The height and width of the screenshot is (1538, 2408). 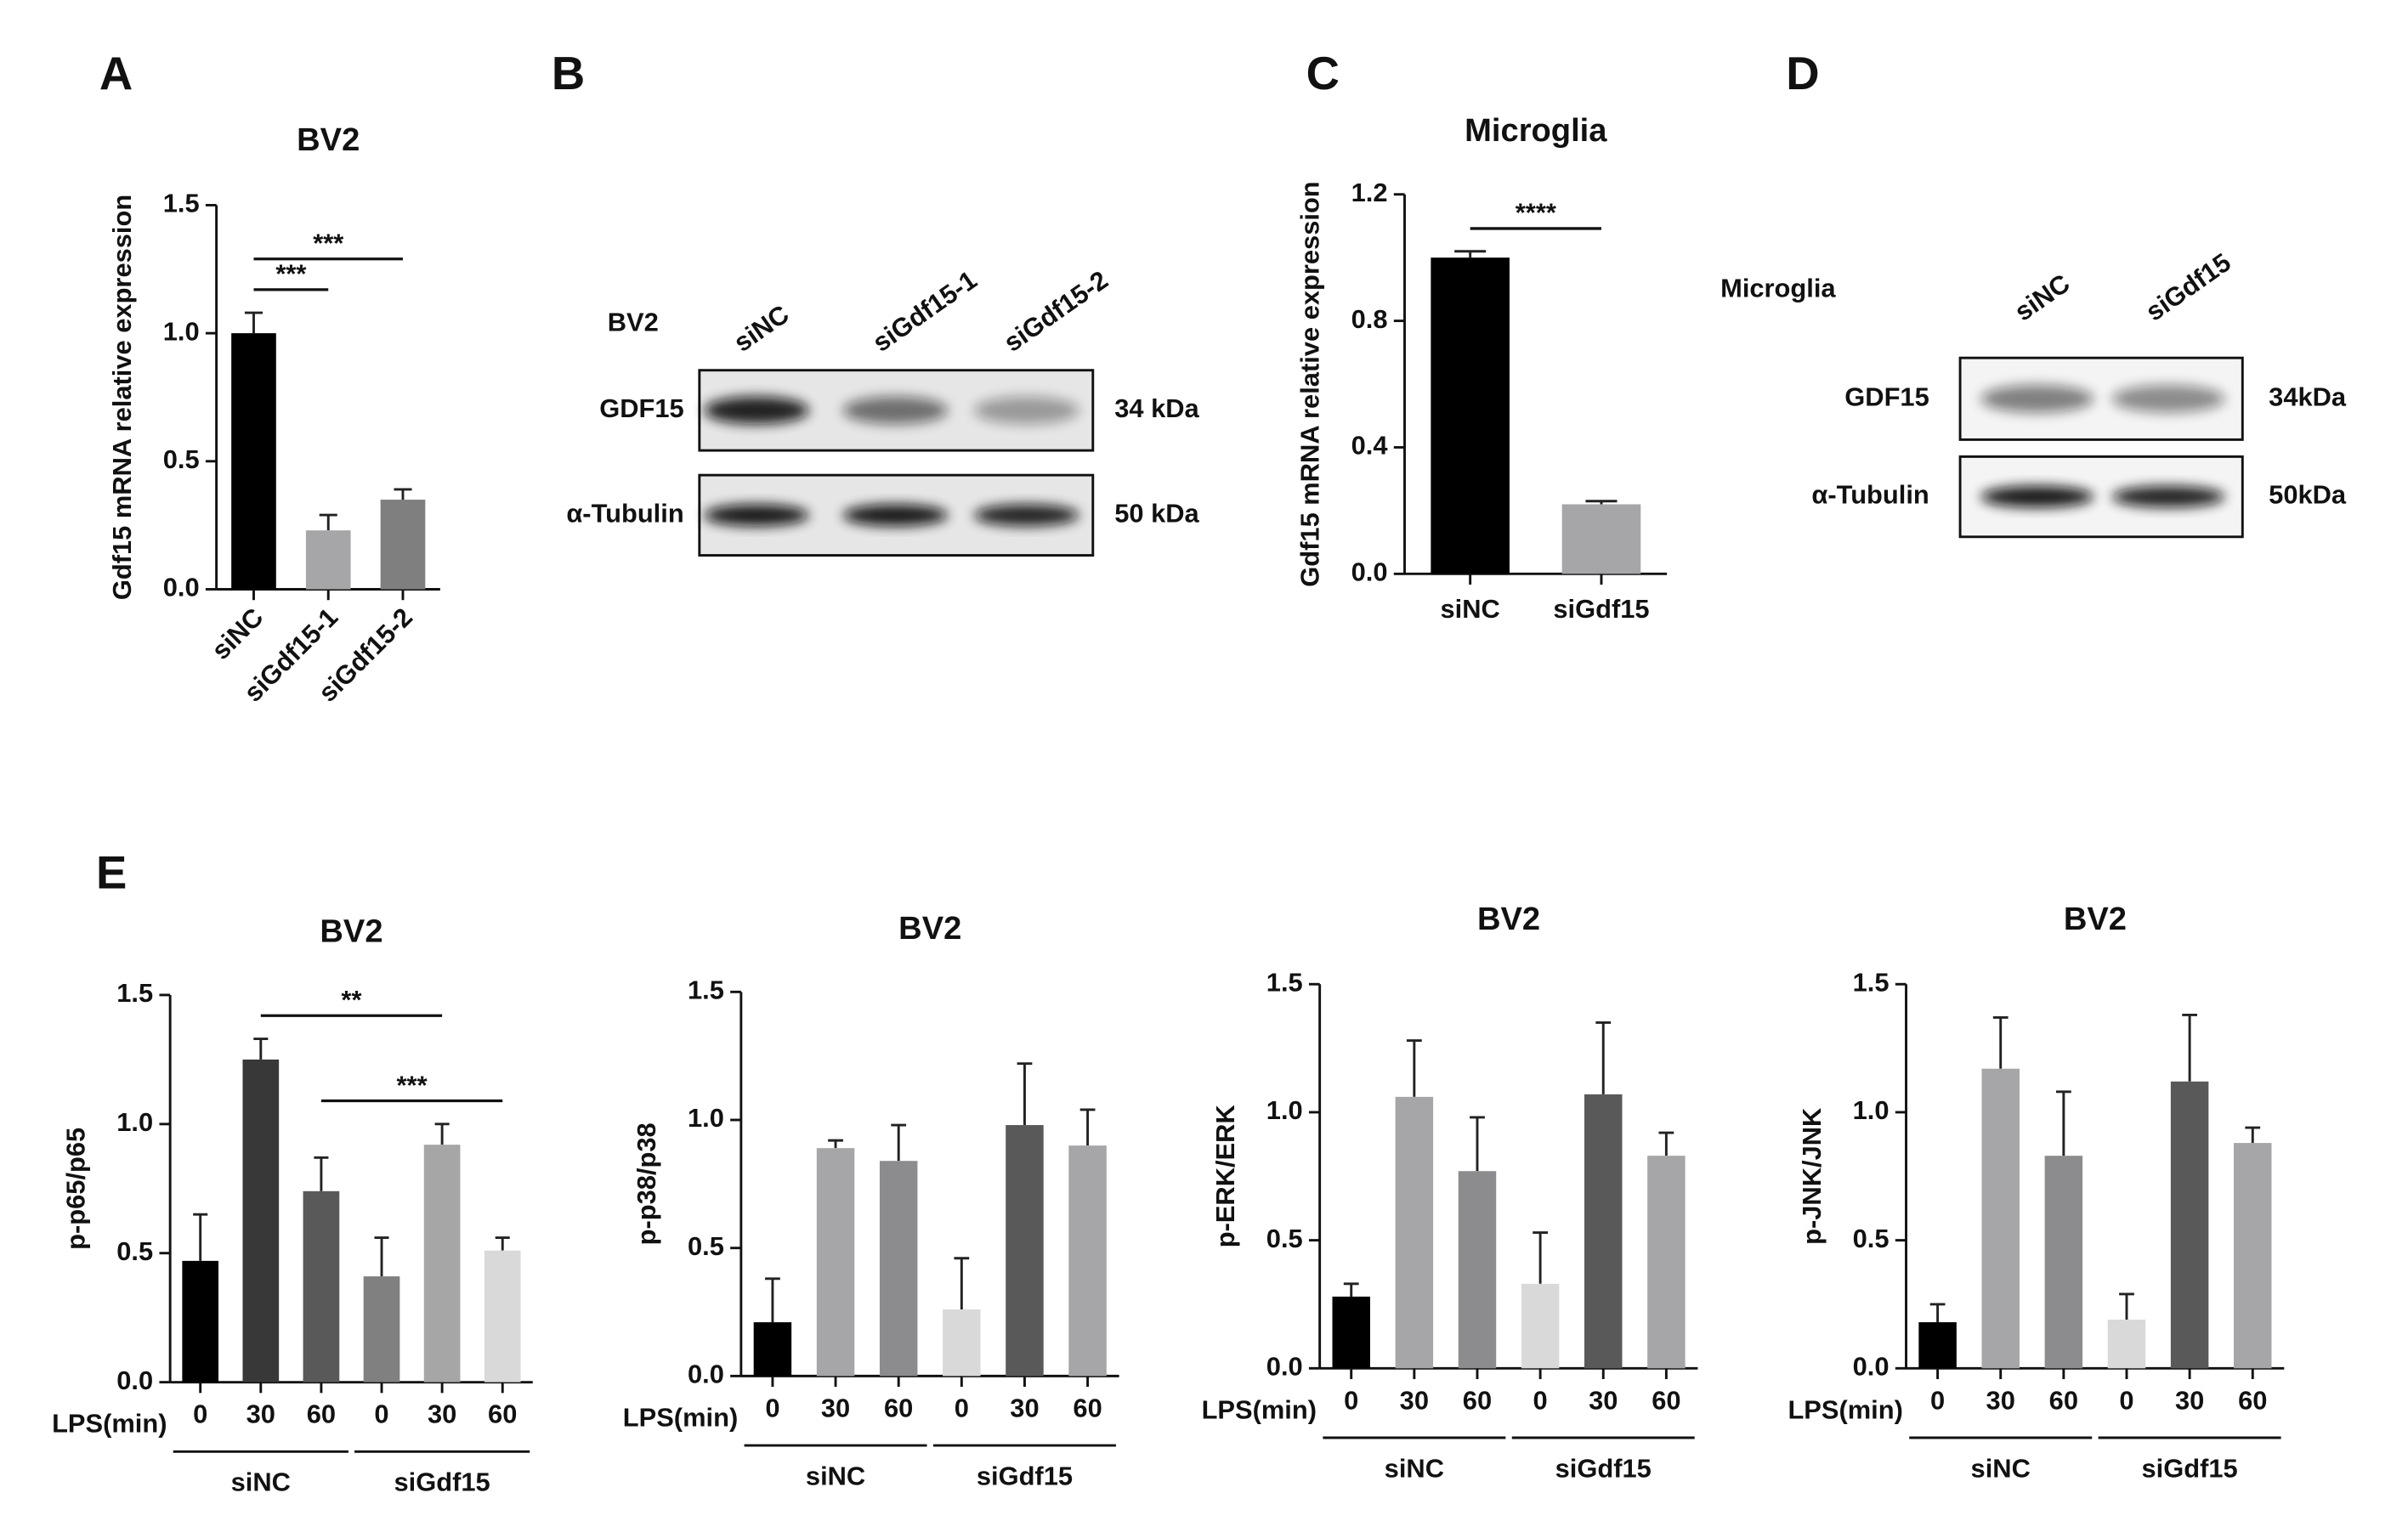 What do you see at coordinates (1370, 446) in the screenshot?
I see `y-tick-label: 0.4` at bounding box center [1370, 446].